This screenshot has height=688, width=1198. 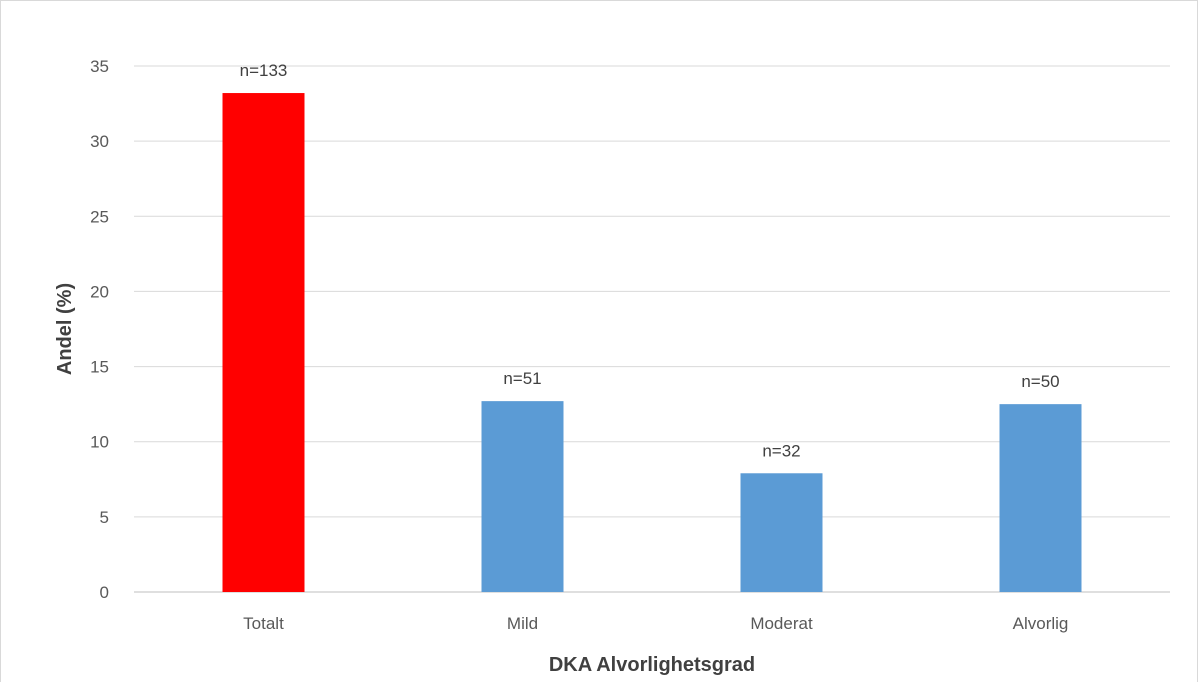 I want to click on data-label: n=50, so click(x=1040, y=381).